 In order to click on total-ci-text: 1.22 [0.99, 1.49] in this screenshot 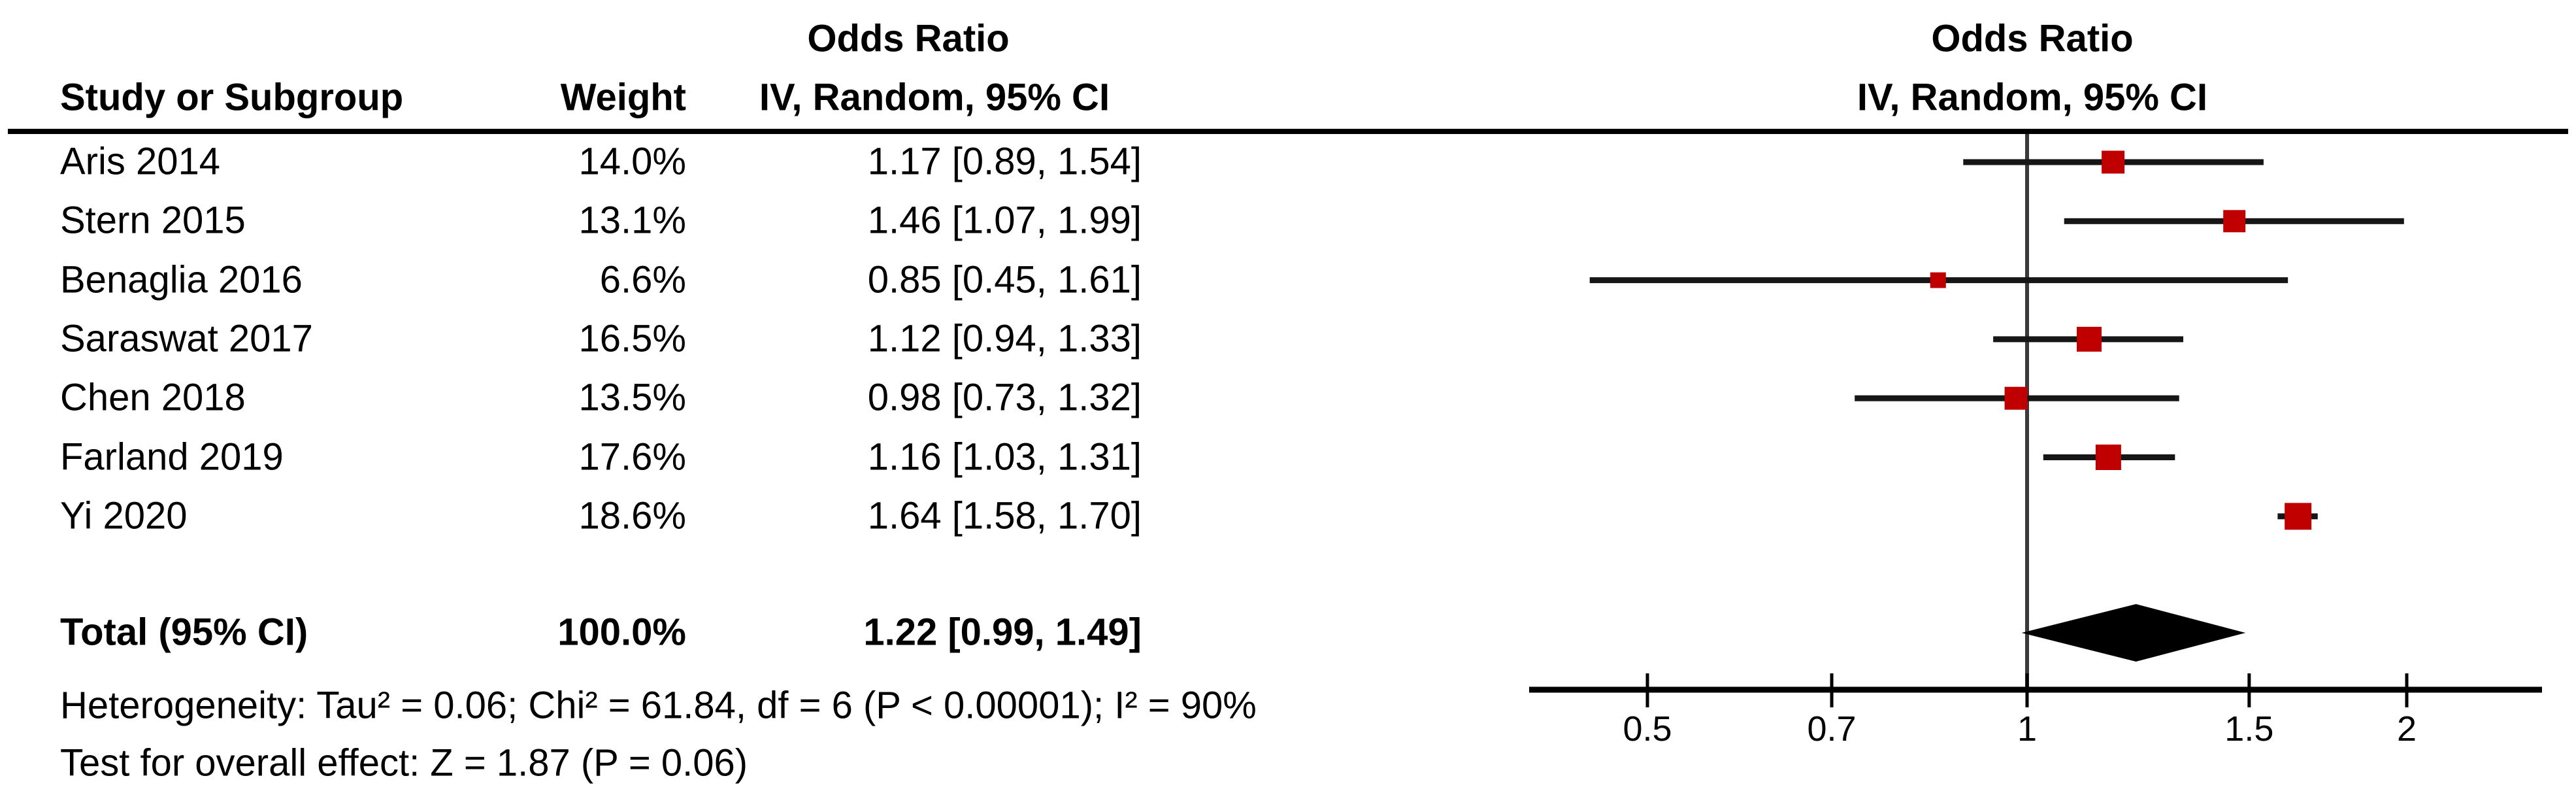, I will do `click(1002, 633)`.